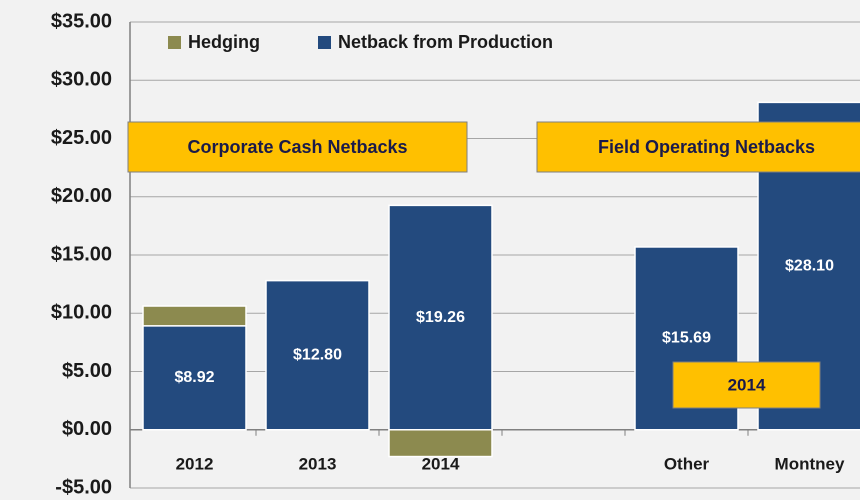  I want to click on annotation: 2014, so click(747, 384).